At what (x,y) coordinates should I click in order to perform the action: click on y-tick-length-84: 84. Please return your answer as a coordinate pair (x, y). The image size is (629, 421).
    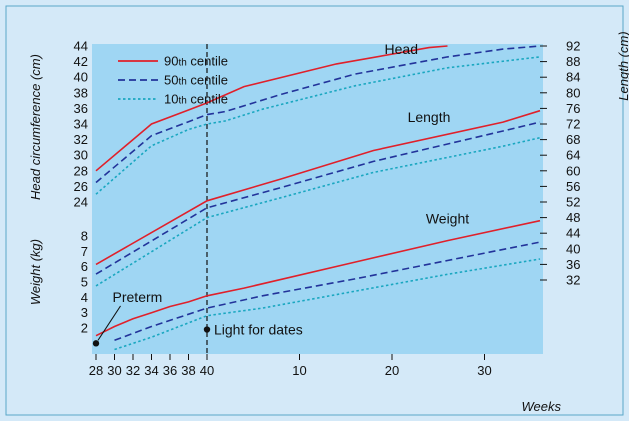
    Looking at the image, I should click on (573, 77).